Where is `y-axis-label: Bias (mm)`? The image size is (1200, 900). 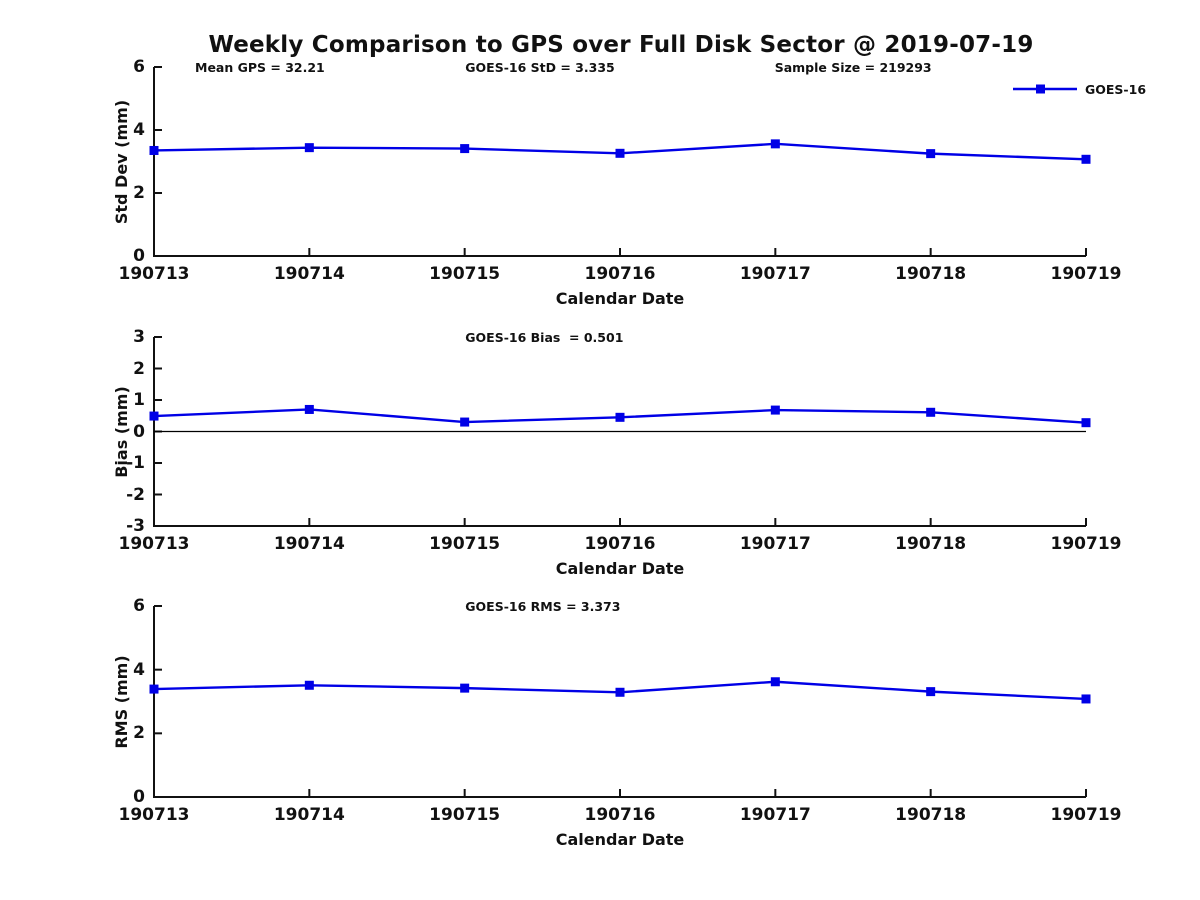 y-axis-label: Bias (mm) is located at coordinates (121, 431).